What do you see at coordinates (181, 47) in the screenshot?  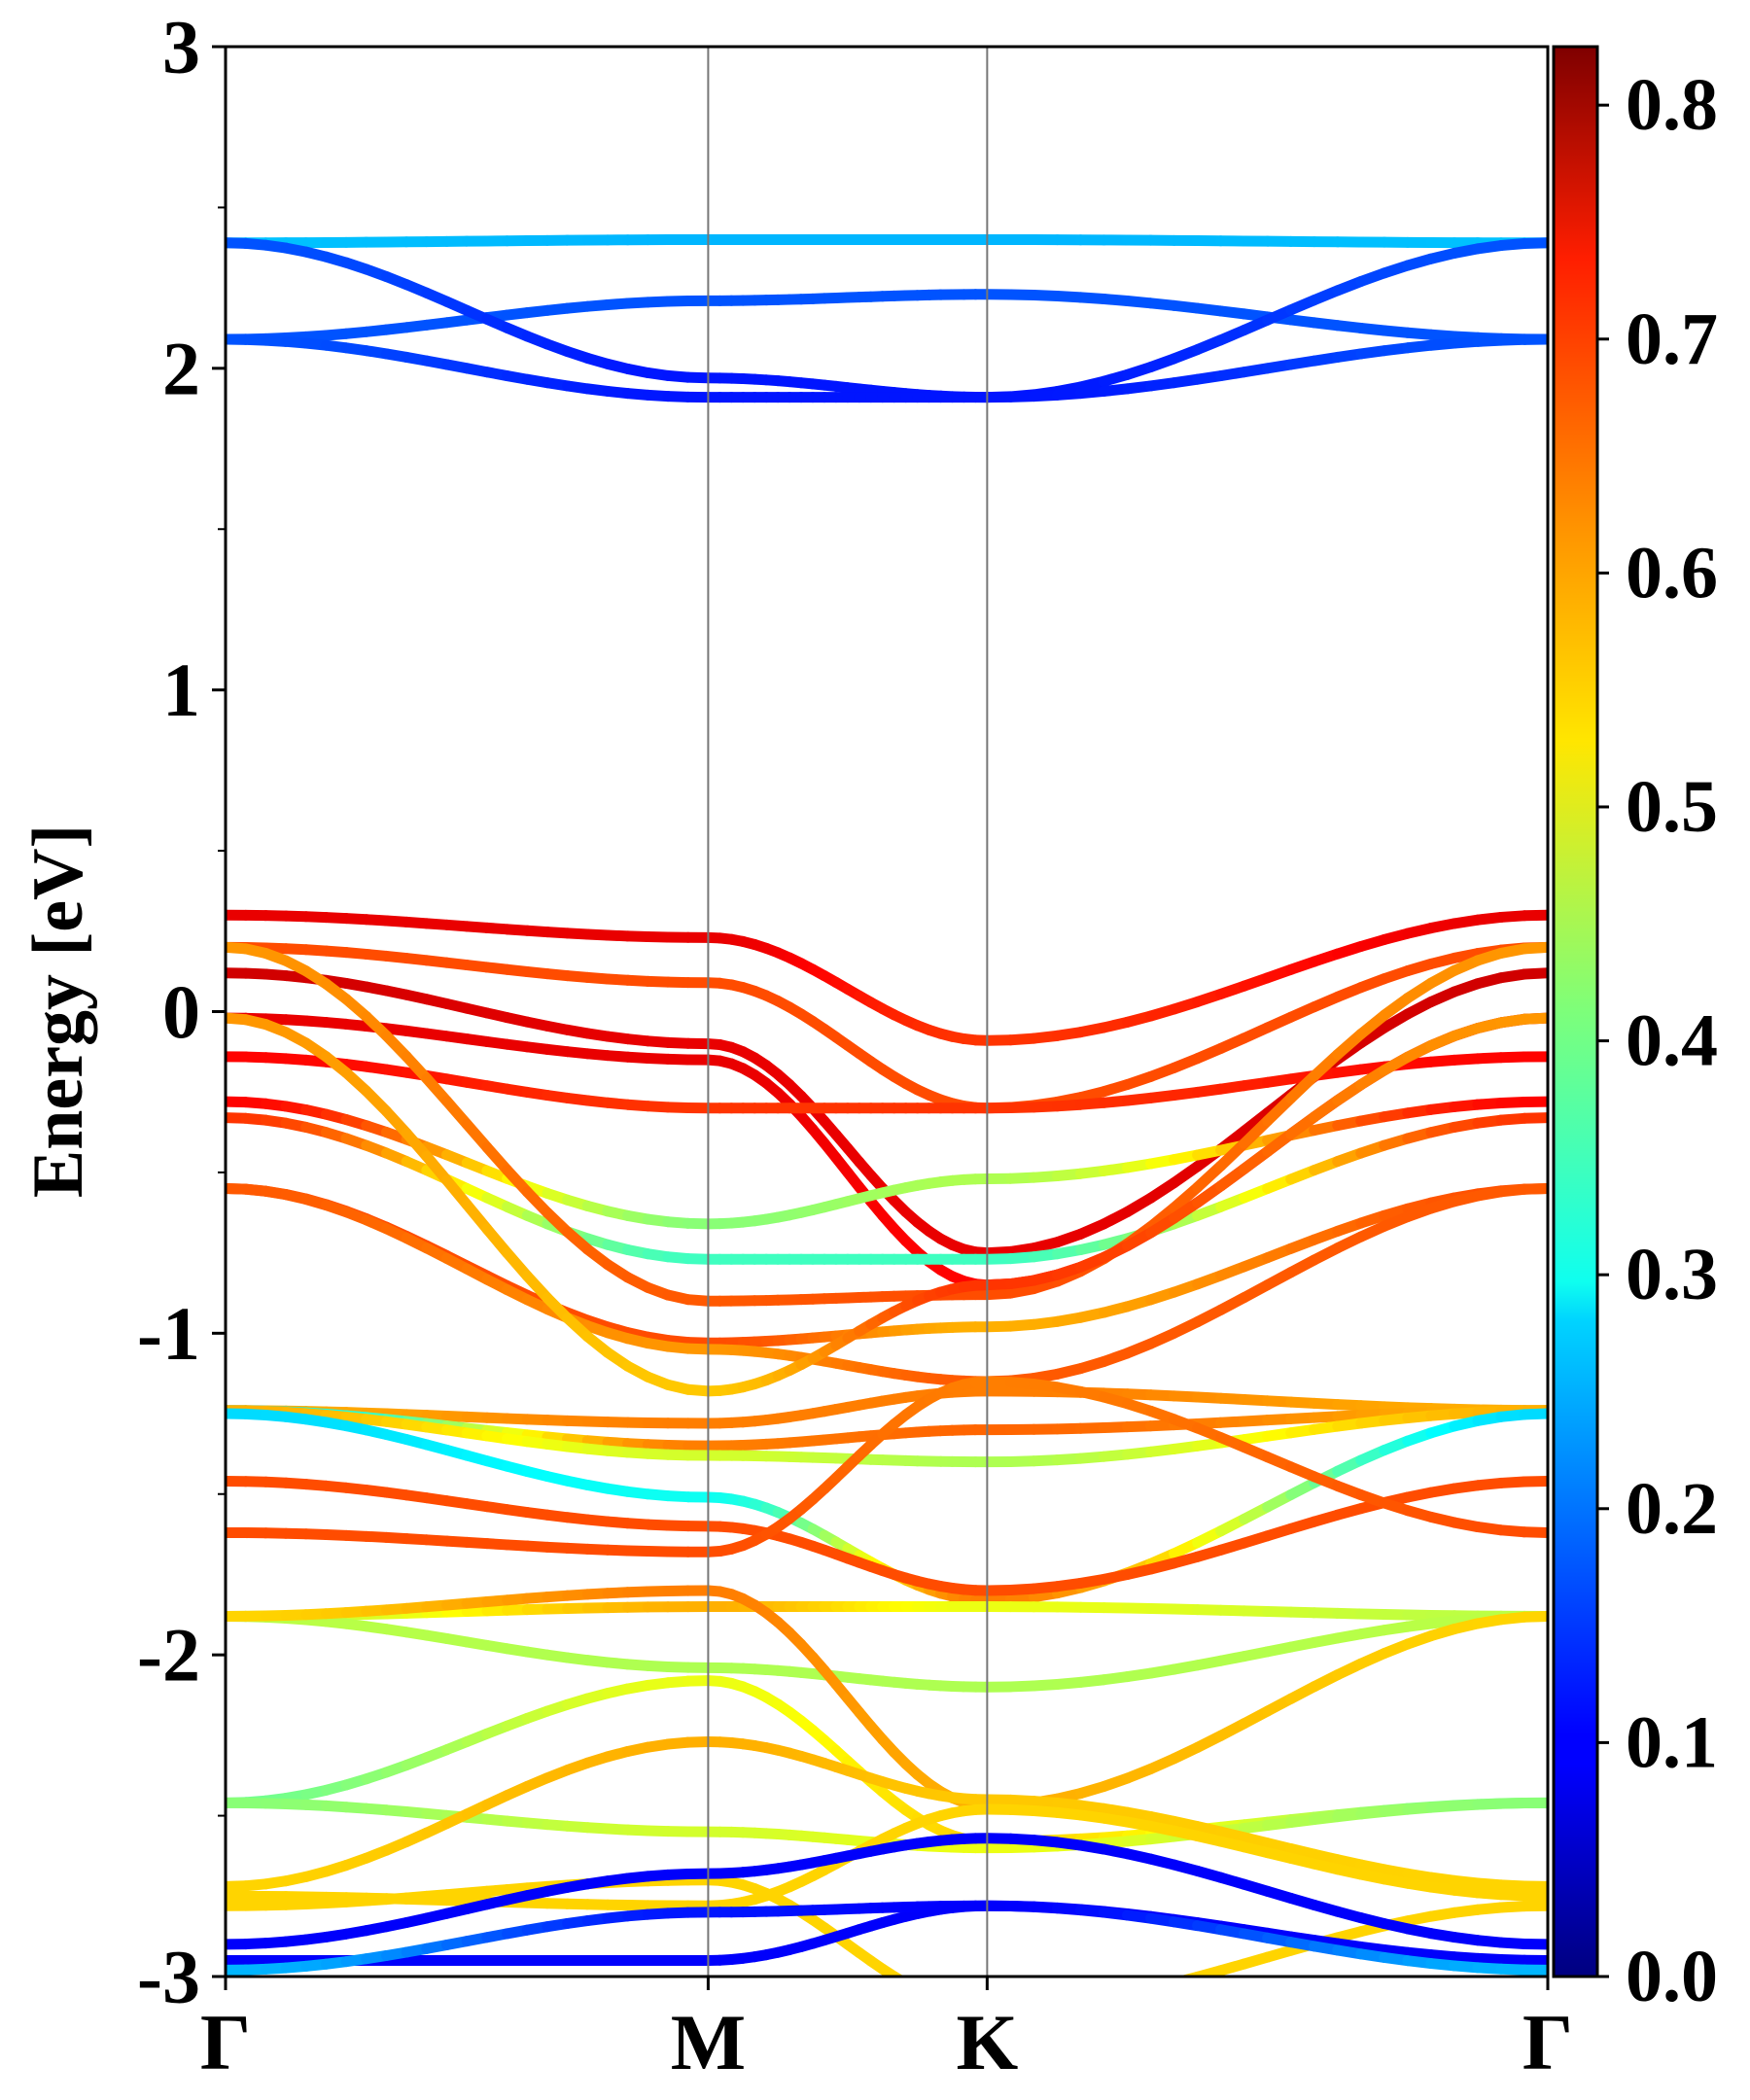 I see `y-tick-label: 3` at bounding box center [181, 47].